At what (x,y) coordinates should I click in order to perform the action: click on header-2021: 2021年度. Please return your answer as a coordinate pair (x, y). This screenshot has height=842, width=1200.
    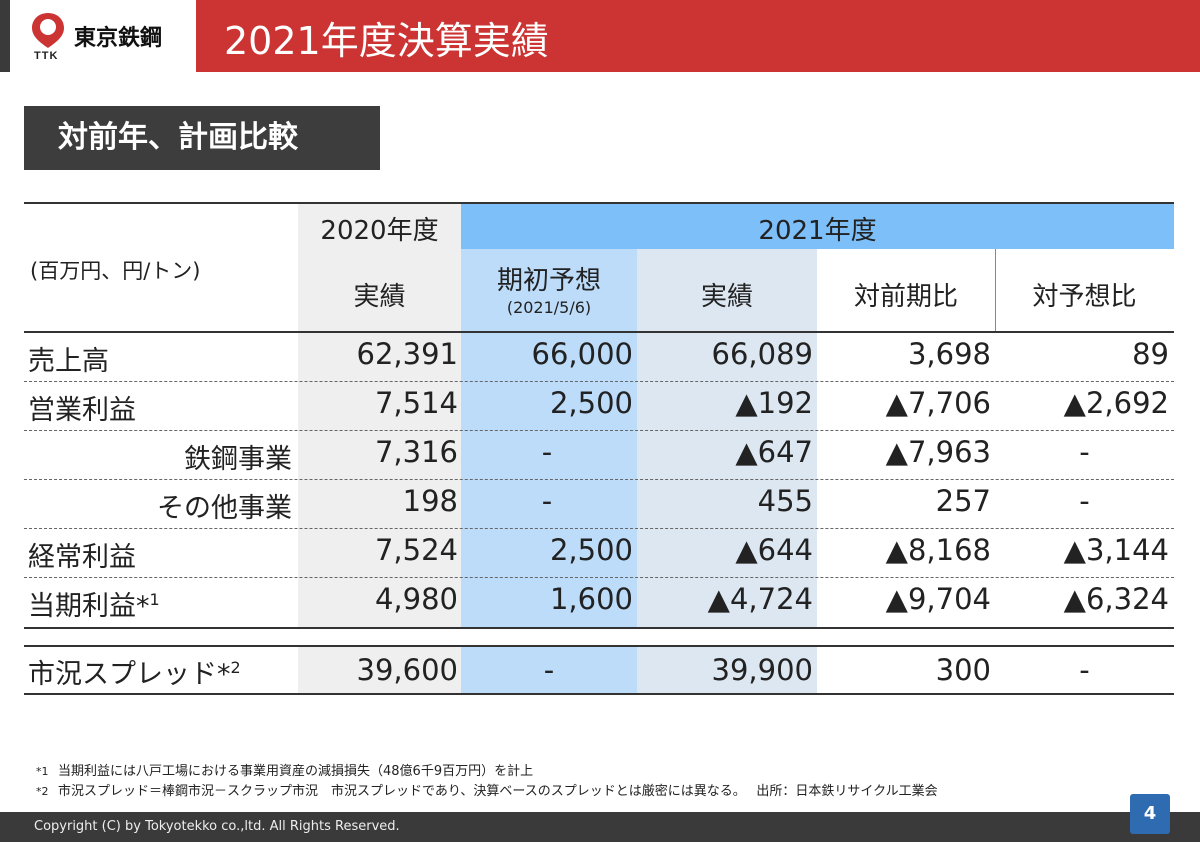
    Looking at the image, I should click on (817, 231).